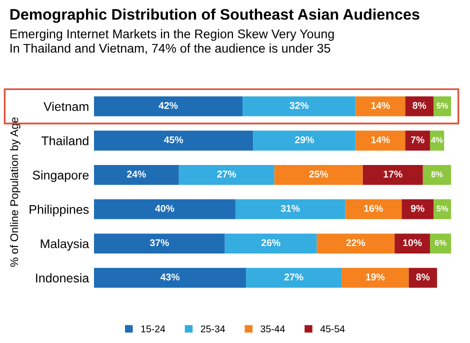 The image size is (470, 343). I want to click on data-label: 43%, so click(170, 277).